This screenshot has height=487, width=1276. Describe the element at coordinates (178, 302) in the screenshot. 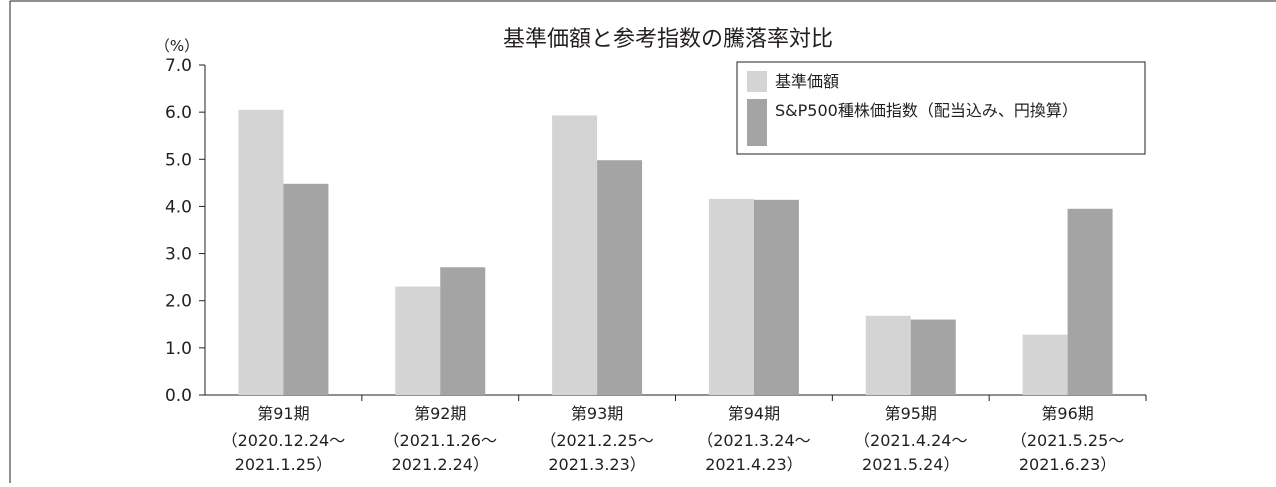

I see `y-tick-label: 2.0` at that location.